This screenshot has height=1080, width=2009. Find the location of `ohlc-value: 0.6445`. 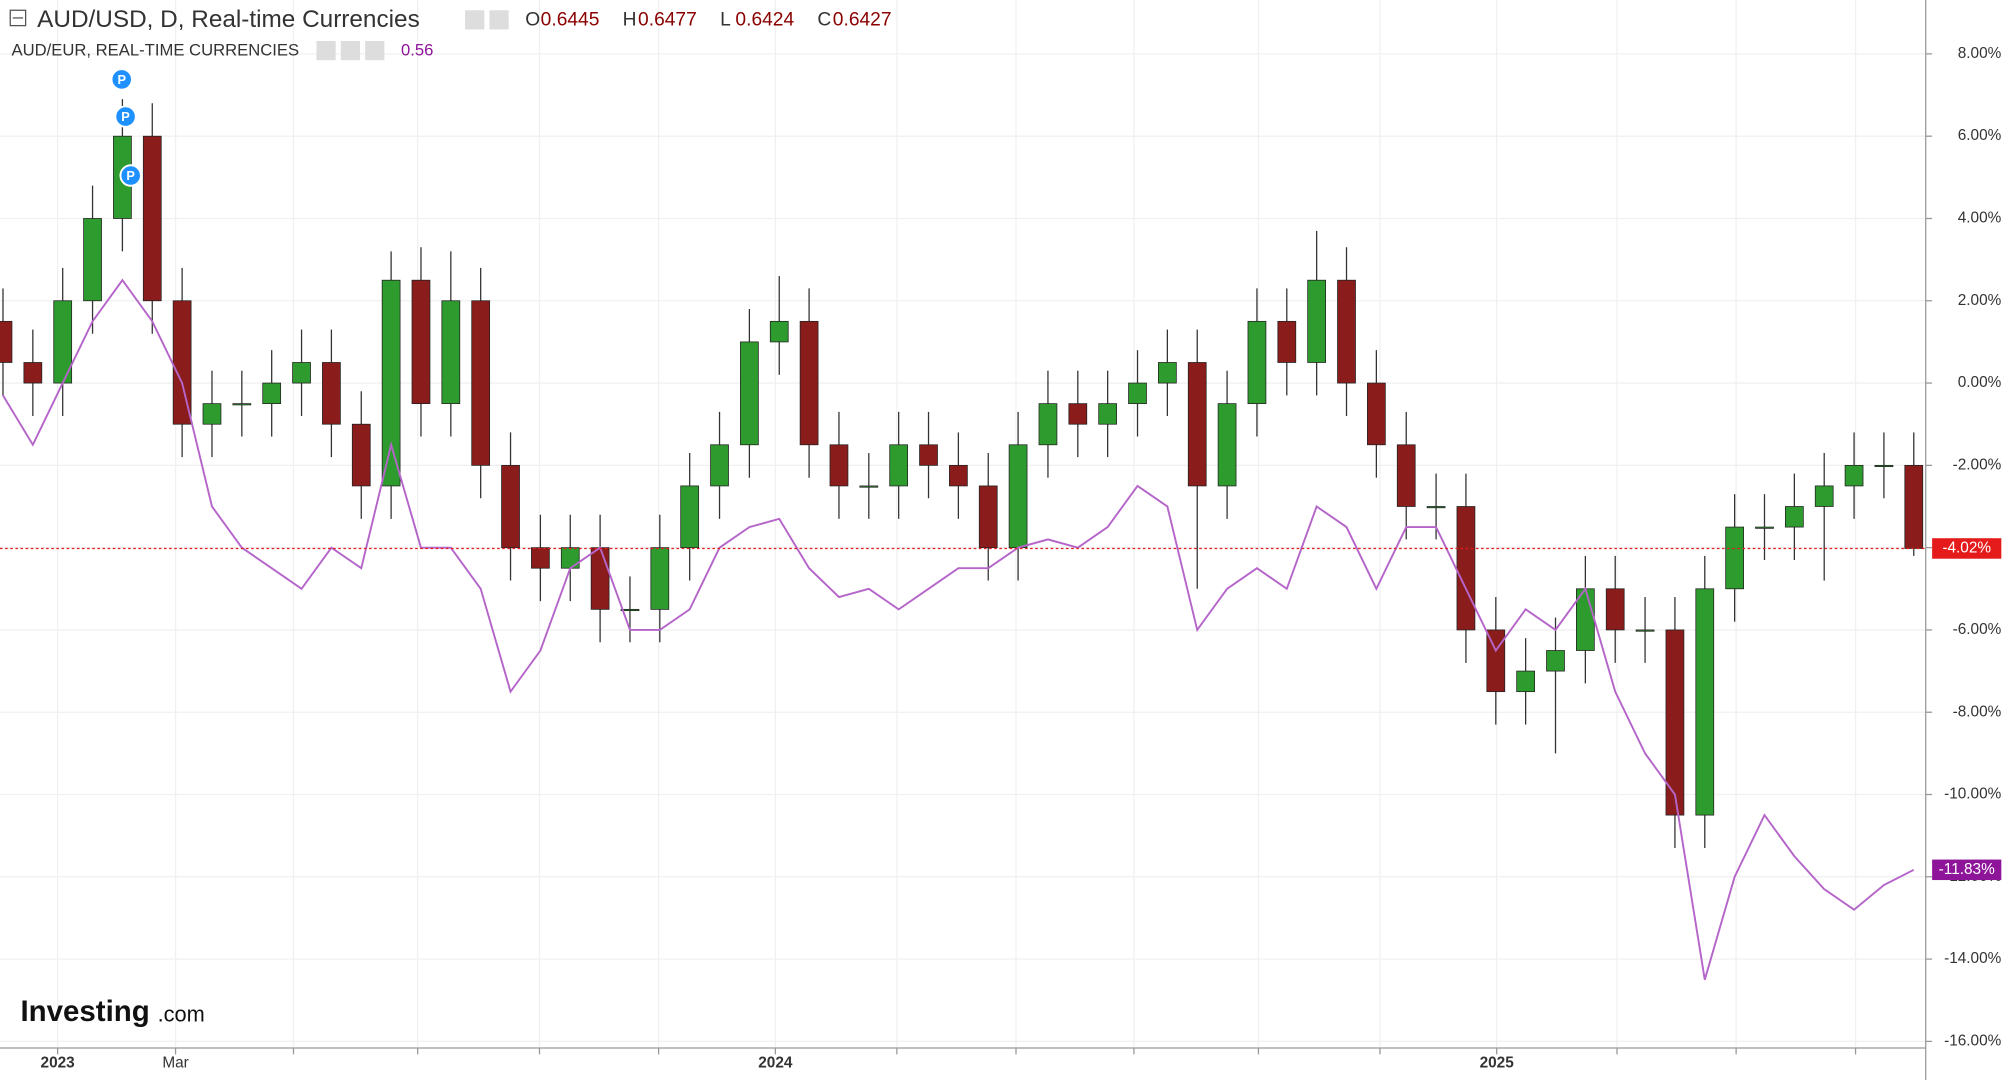

ohlc-value: 0.6445 is located at coordinates (570, 20).